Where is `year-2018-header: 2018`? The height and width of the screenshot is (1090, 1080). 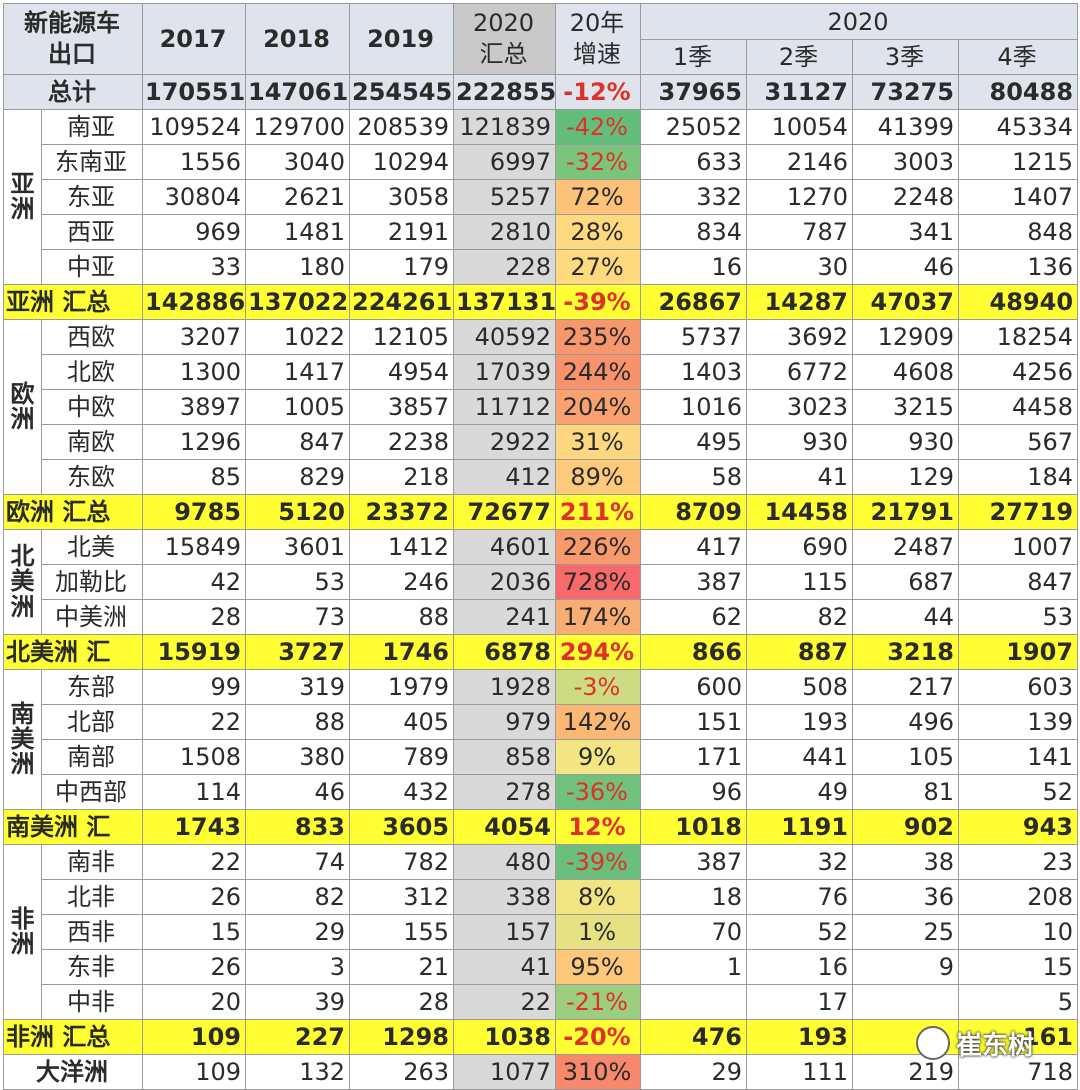
year-2018-header: 2018 is located at coordinates (297, 39).